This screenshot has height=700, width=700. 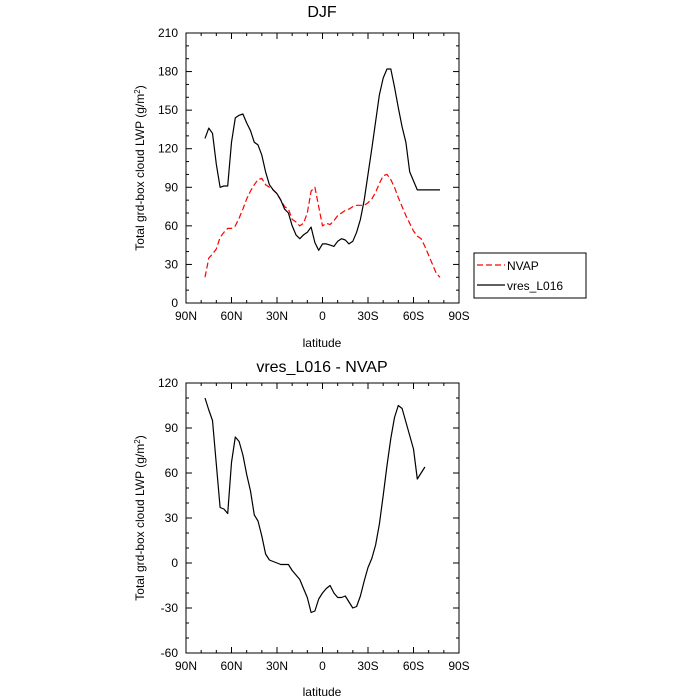 I want to click on y-tick-label: -60, so click(x=170, y=653).